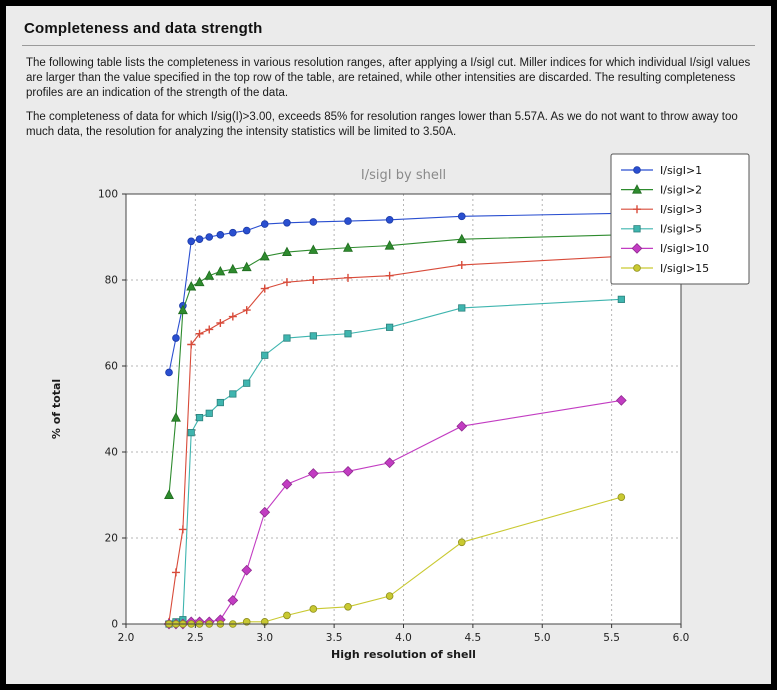 The height and width of the screenshot is (690, 777). I want to click on legend-label: I/sigI>10, so click(684, 248).